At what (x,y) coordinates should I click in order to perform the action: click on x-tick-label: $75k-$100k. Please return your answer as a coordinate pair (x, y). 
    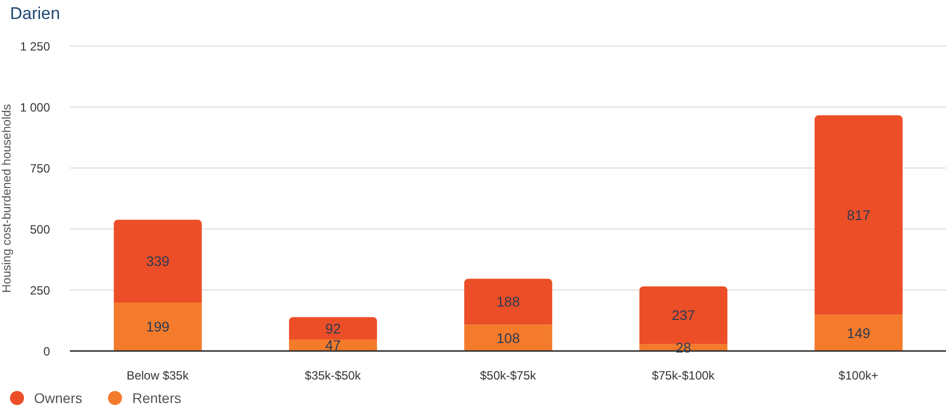
    Looking at the image, I should click on (684, 375).